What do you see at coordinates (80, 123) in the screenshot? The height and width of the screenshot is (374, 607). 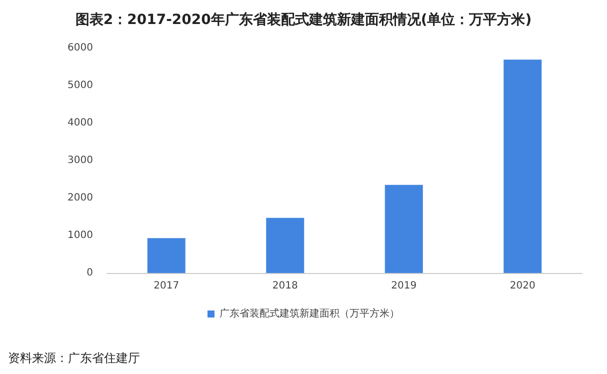 I see `y-tick-label: 4000` at bounding box center [80, 123].